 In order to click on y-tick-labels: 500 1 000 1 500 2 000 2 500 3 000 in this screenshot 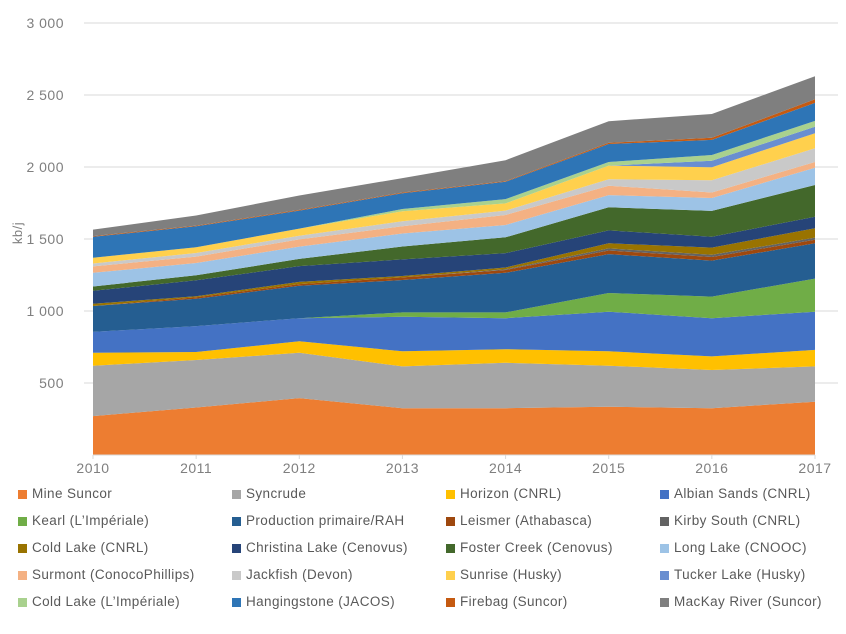, I will do `click(45, 203)`.